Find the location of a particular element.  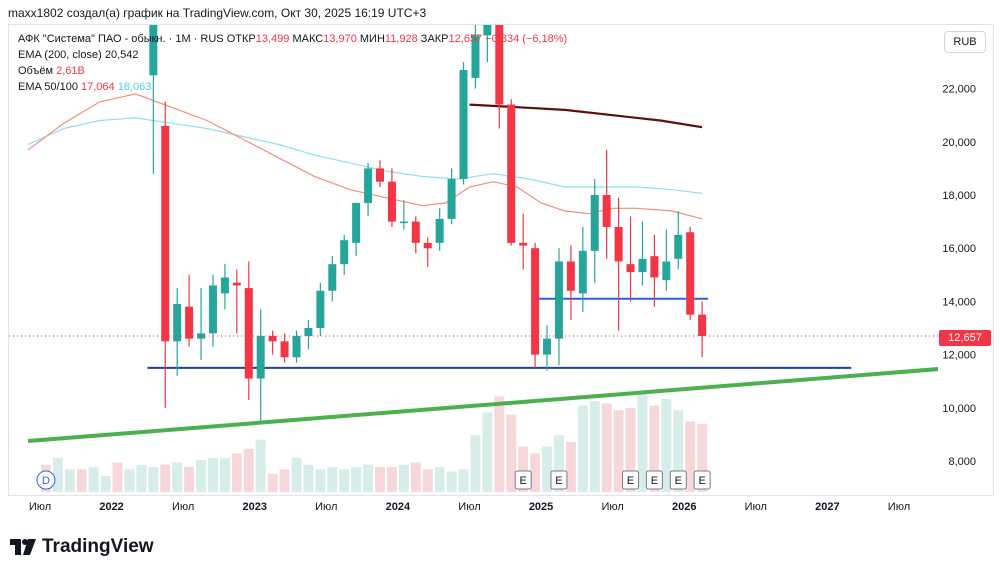

x-tick-label: 2025 is located at coordinates (541, 507).